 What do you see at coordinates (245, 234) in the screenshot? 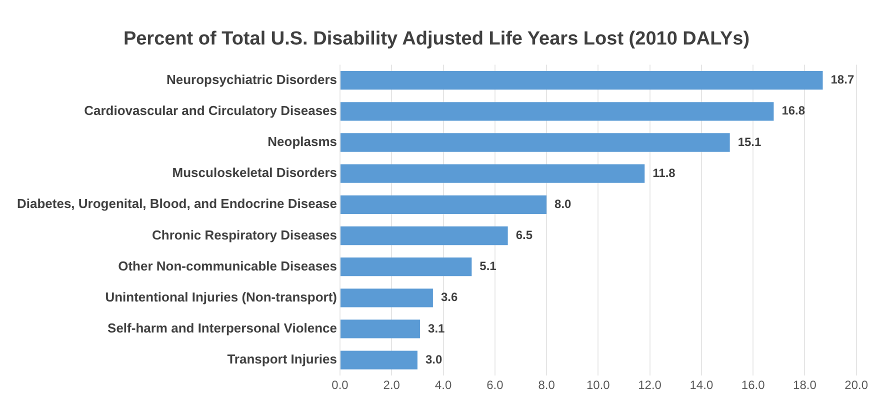
I see `y-tick-label: Chronic Respiratory Diseases` at bounding box center [245, 234].